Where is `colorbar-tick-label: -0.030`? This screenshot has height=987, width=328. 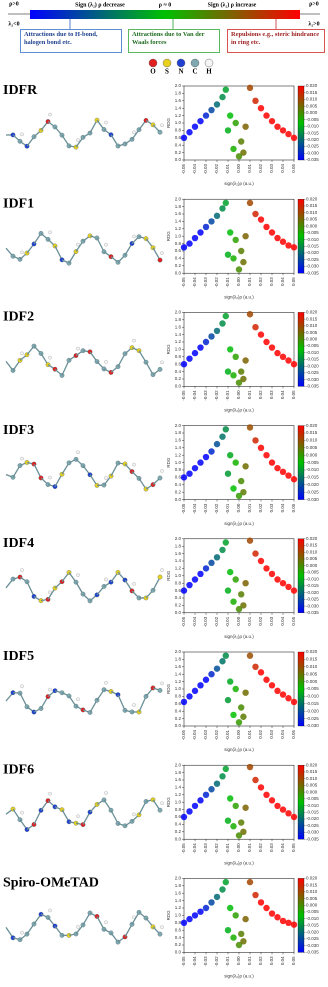
colorbar-tick-label: -0.030 is located at coordinates (312, 499).